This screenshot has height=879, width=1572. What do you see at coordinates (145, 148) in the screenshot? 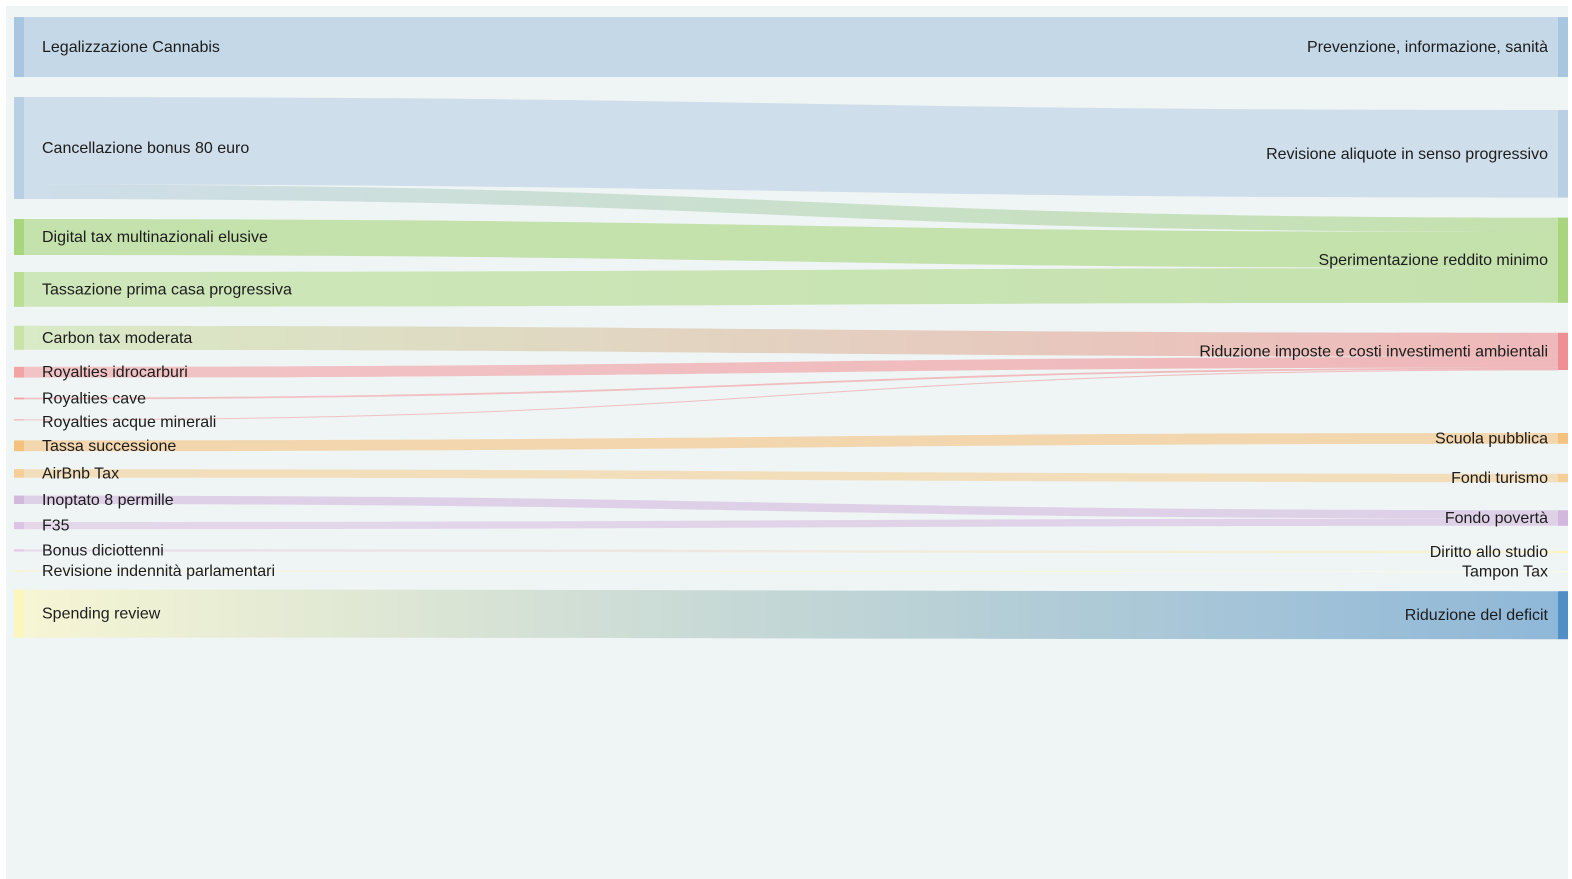
I see `label-source-bonus80: Cancellazione bonus 80 euro` at bounding box center [145, 148].